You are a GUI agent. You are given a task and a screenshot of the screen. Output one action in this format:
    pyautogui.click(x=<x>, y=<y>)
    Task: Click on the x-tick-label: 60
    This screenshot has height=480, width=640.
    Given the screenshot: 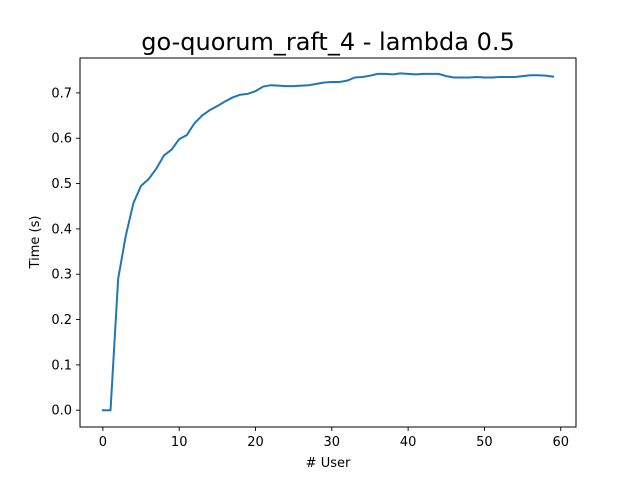 What is the action you would take?
    pyautogui.click(x=560, y=442)
    